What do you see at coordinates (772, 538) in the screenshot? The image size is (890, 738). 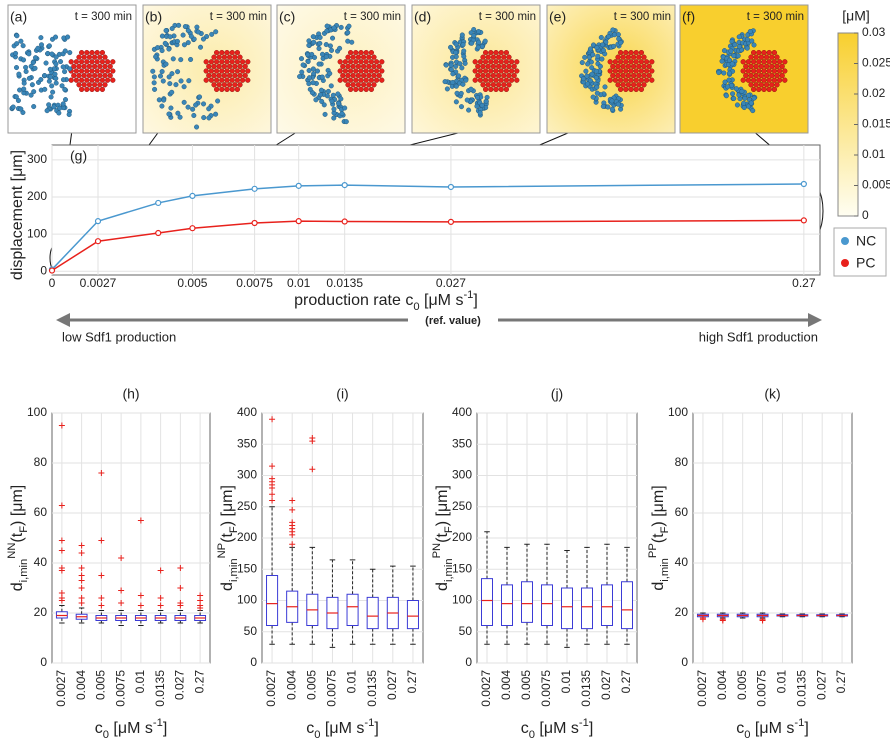 I see `plot-area` at bounding box center [772, 538].